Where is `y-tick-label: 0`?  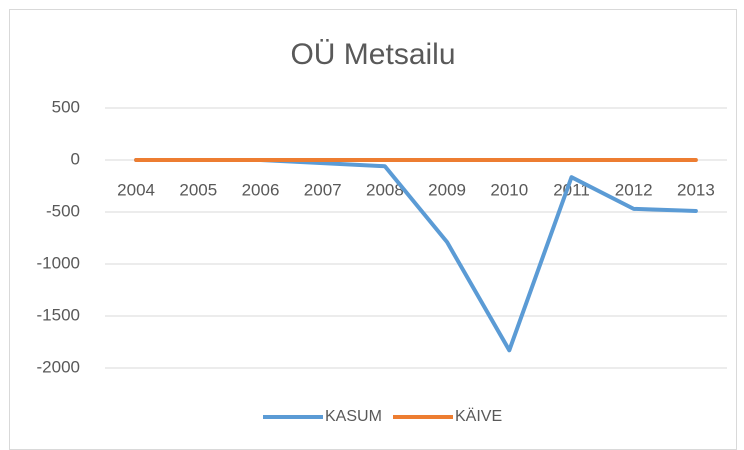 y-tick-label: 0 is located at coordinates (75, 158).